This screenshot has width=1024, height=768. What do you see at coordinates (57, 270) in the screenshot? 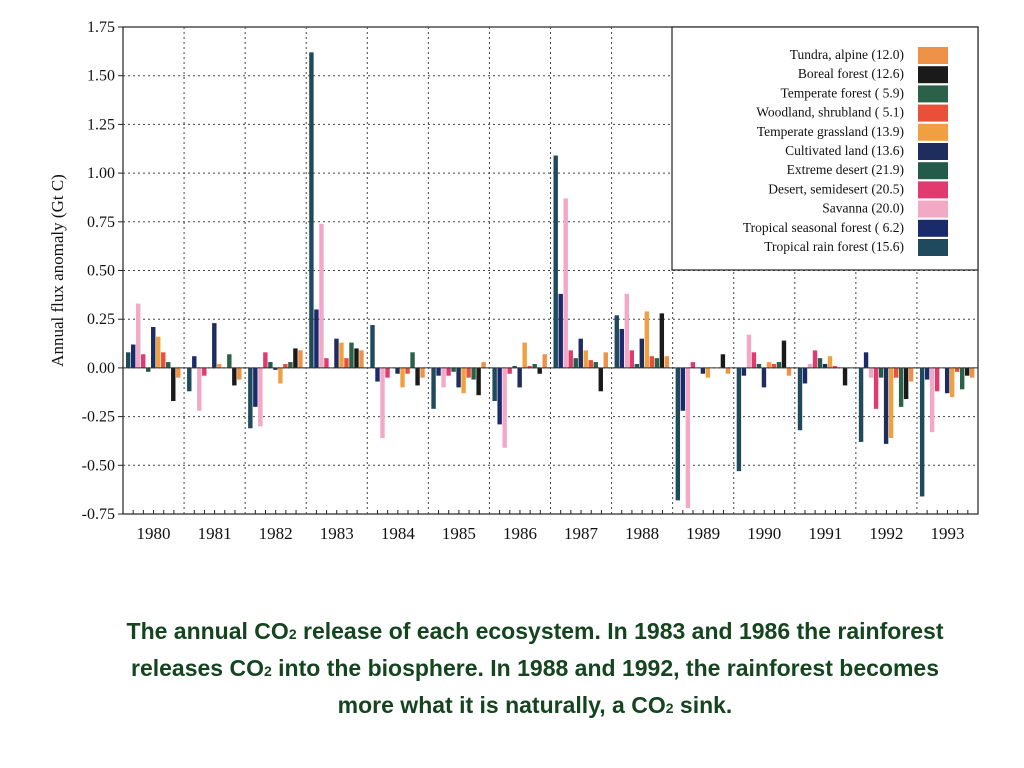
I see `y-axis-title: Annual flux anomaly (Gt C)` at bounding box center [57, 270].